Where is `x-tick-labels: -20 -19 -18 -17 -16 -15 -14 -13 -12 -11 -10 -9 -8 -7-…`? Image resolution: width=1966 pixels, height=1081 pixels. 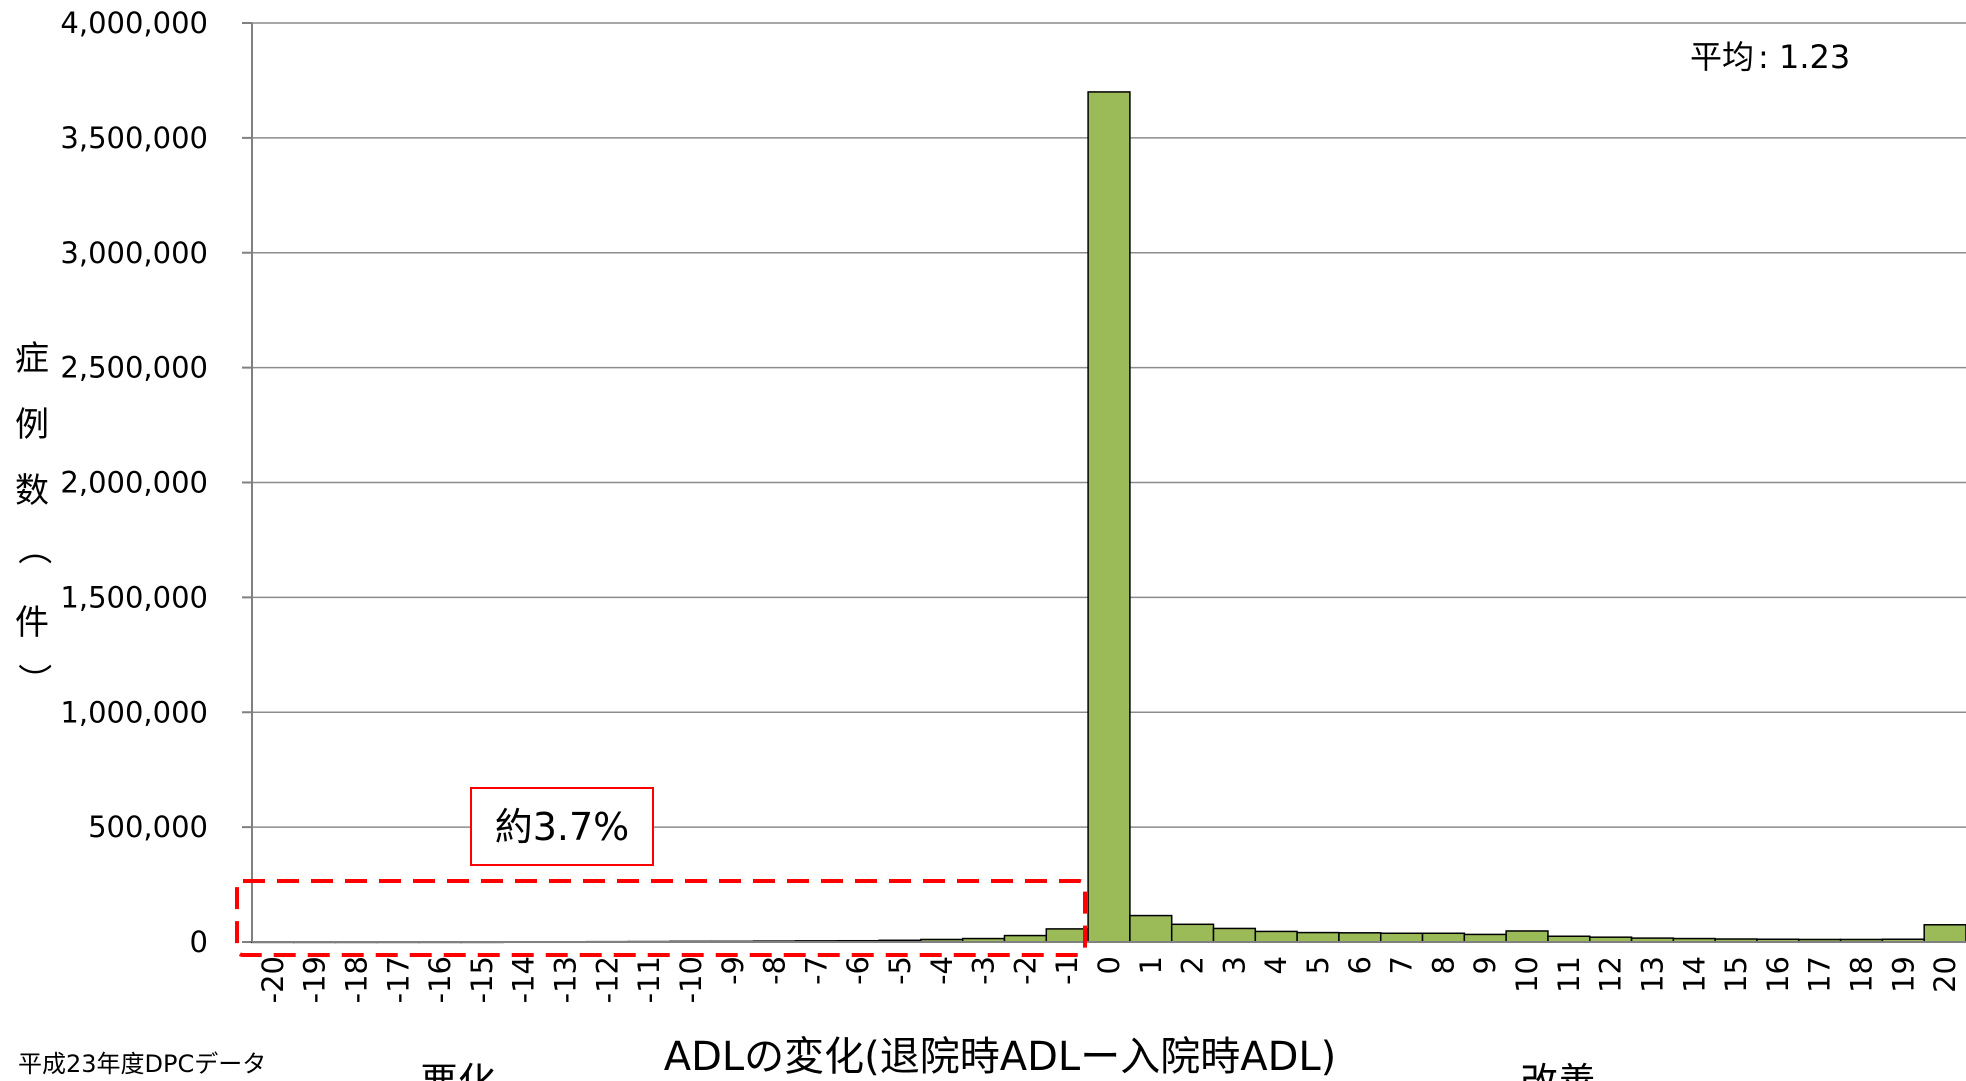
x-tick-labels: -20 -19 -18 -17 -16 -15 -14 -13 -12 -11 -10 -9 -8 -7-… is located at coordinates (1109, 979).